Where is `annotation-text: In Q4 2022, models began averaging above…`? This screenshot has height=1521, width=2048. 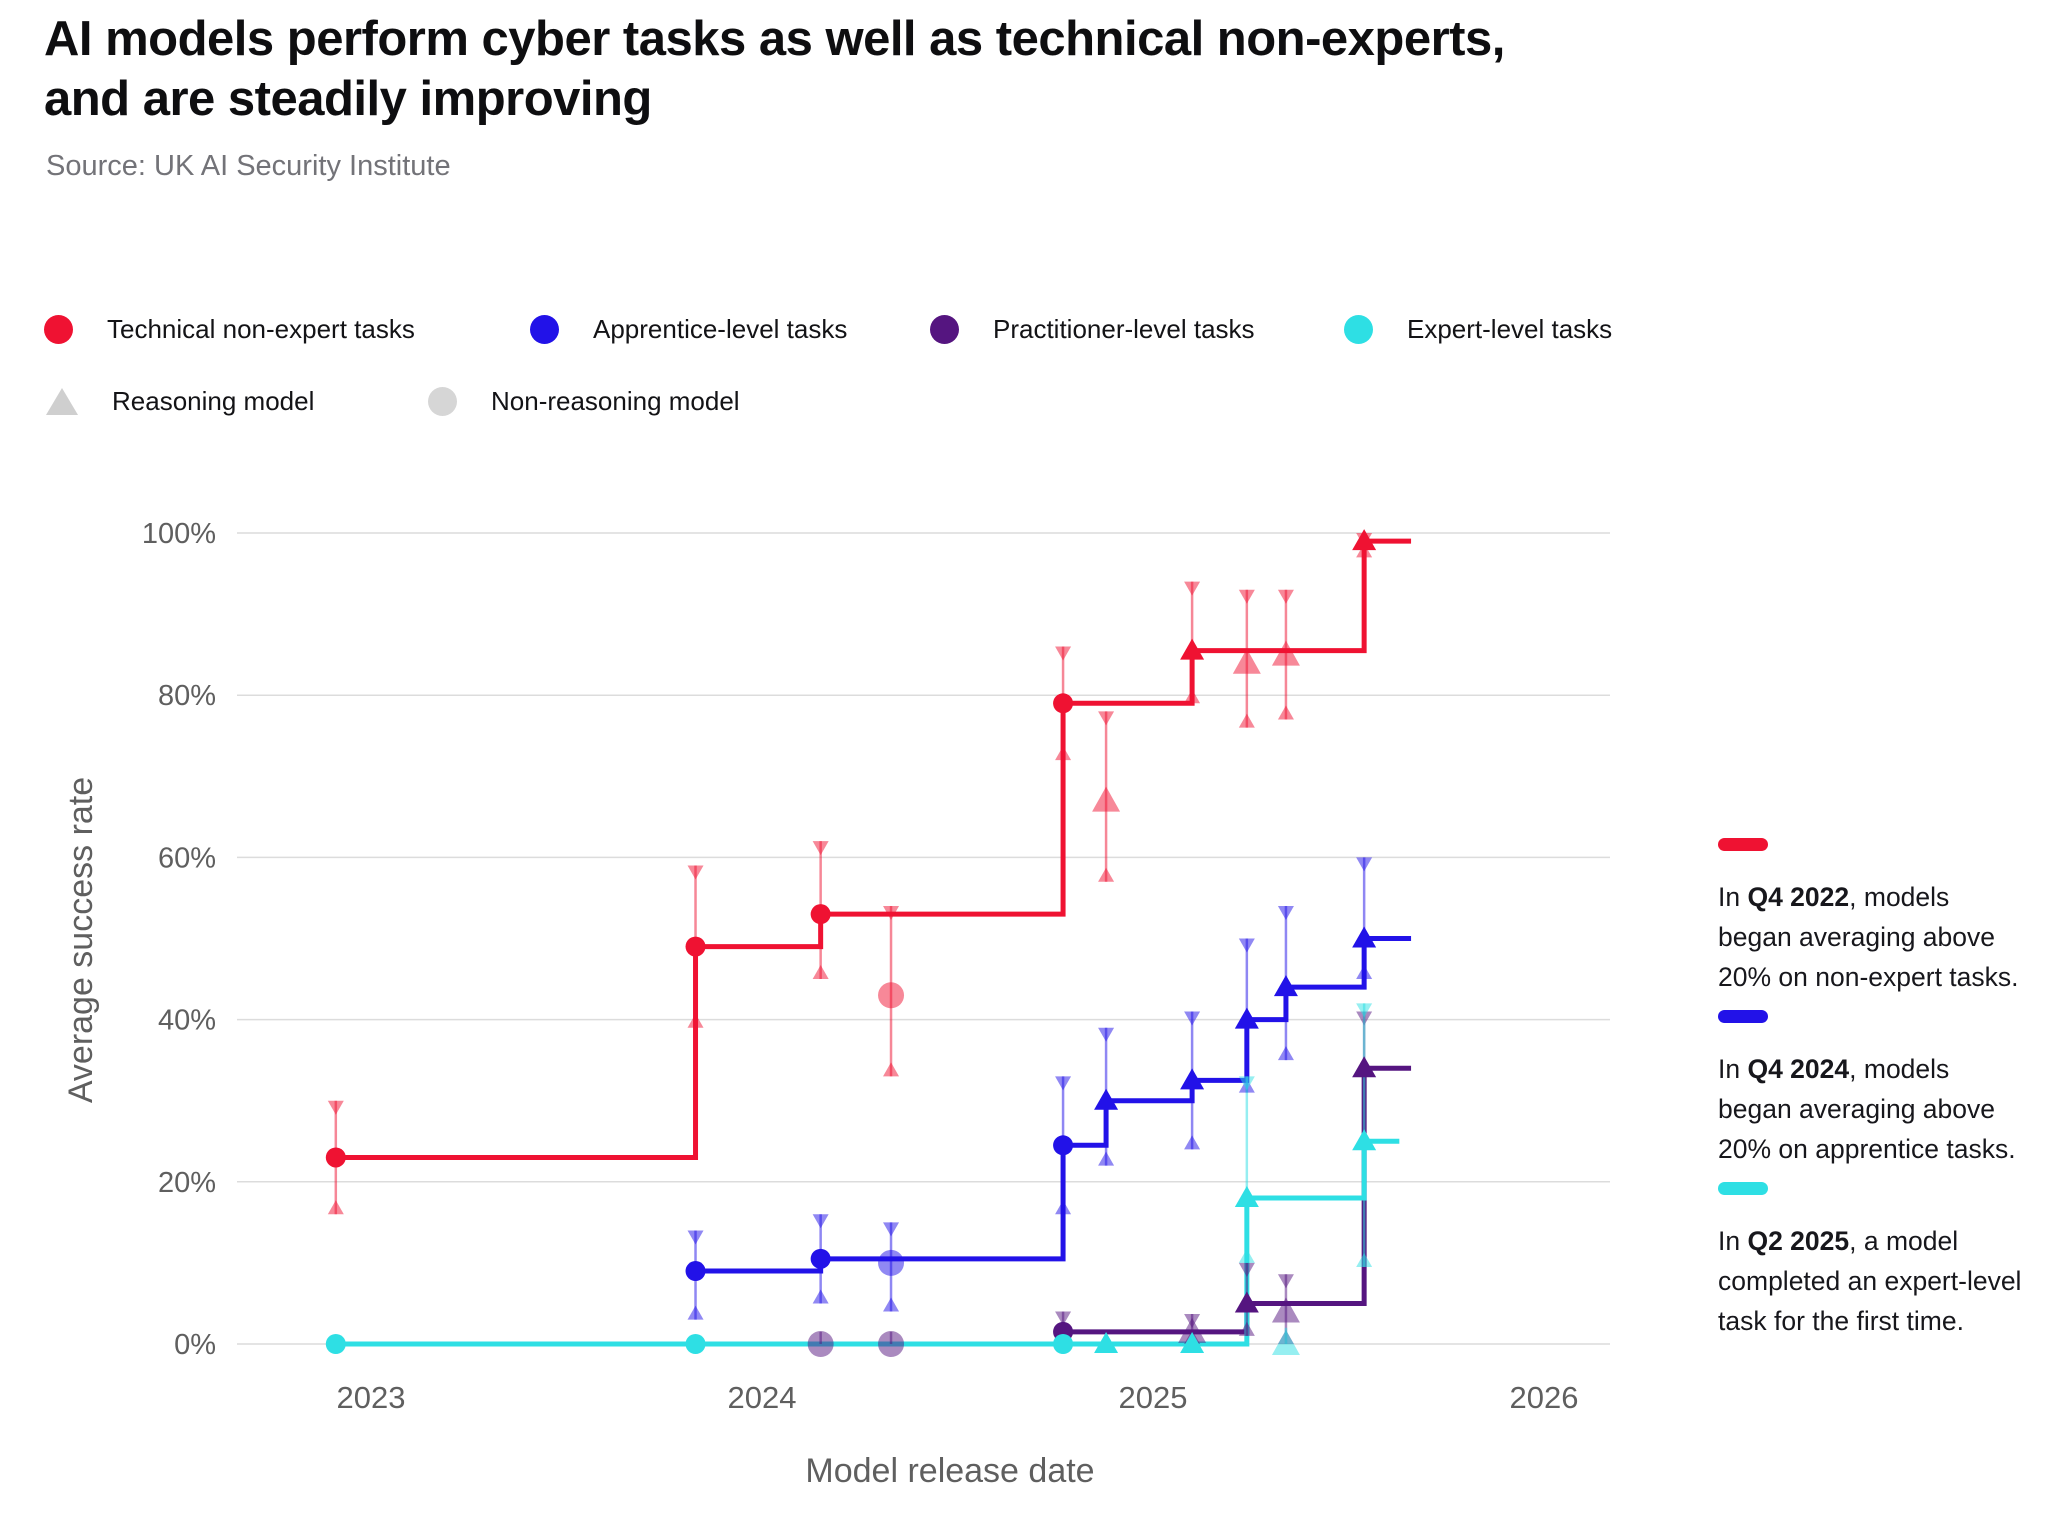 annotation-text: In Q4 2022, models began averaging above… is located at coordinates (1868, 937).